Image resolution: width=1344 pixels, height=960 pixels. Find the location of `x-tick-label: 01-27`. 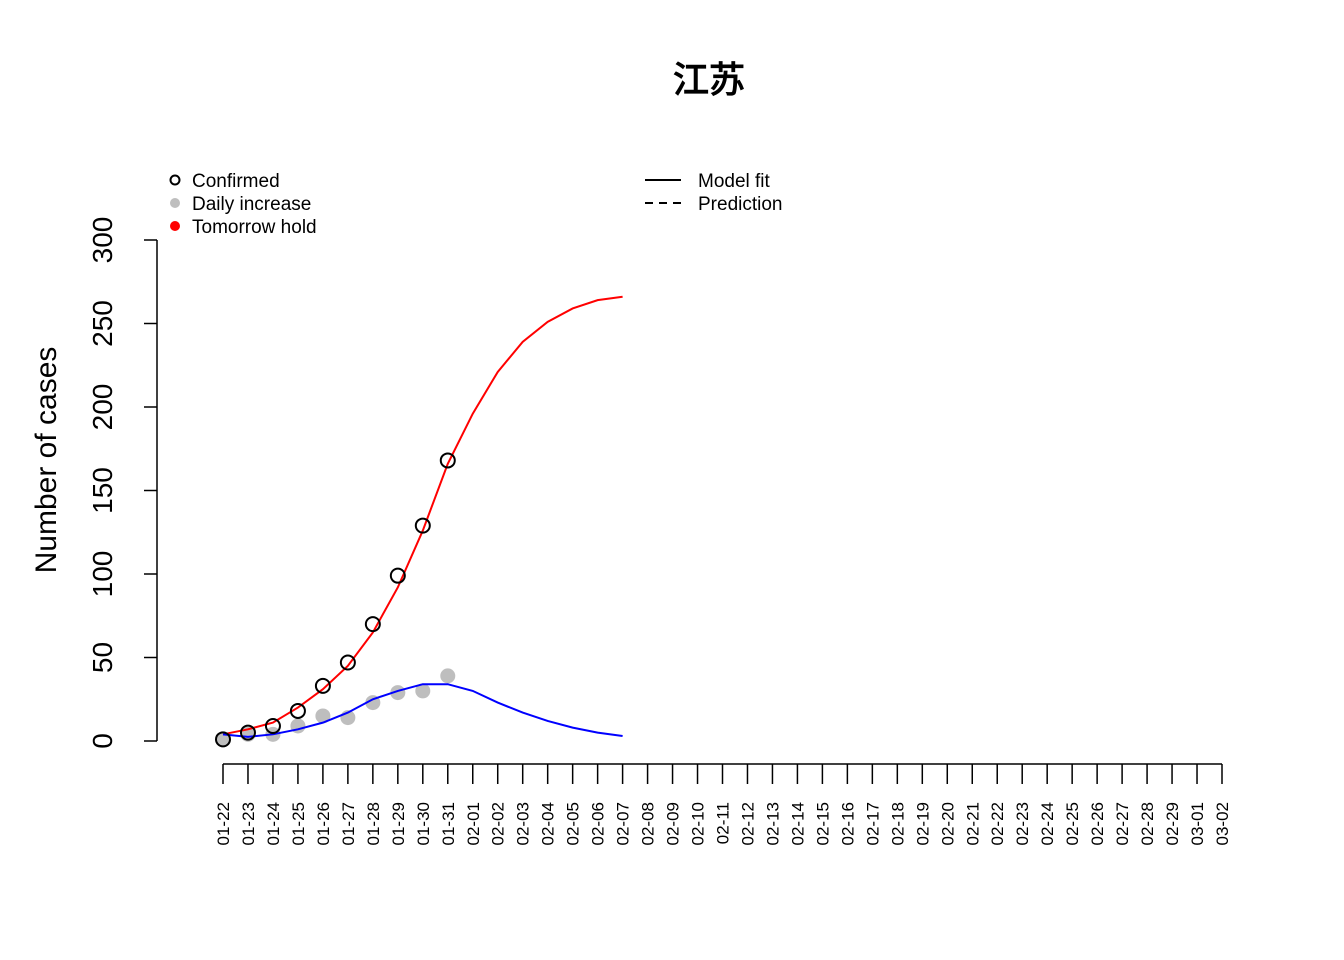

x-tick-label: 01-27 is located at coordinates (348, 823).